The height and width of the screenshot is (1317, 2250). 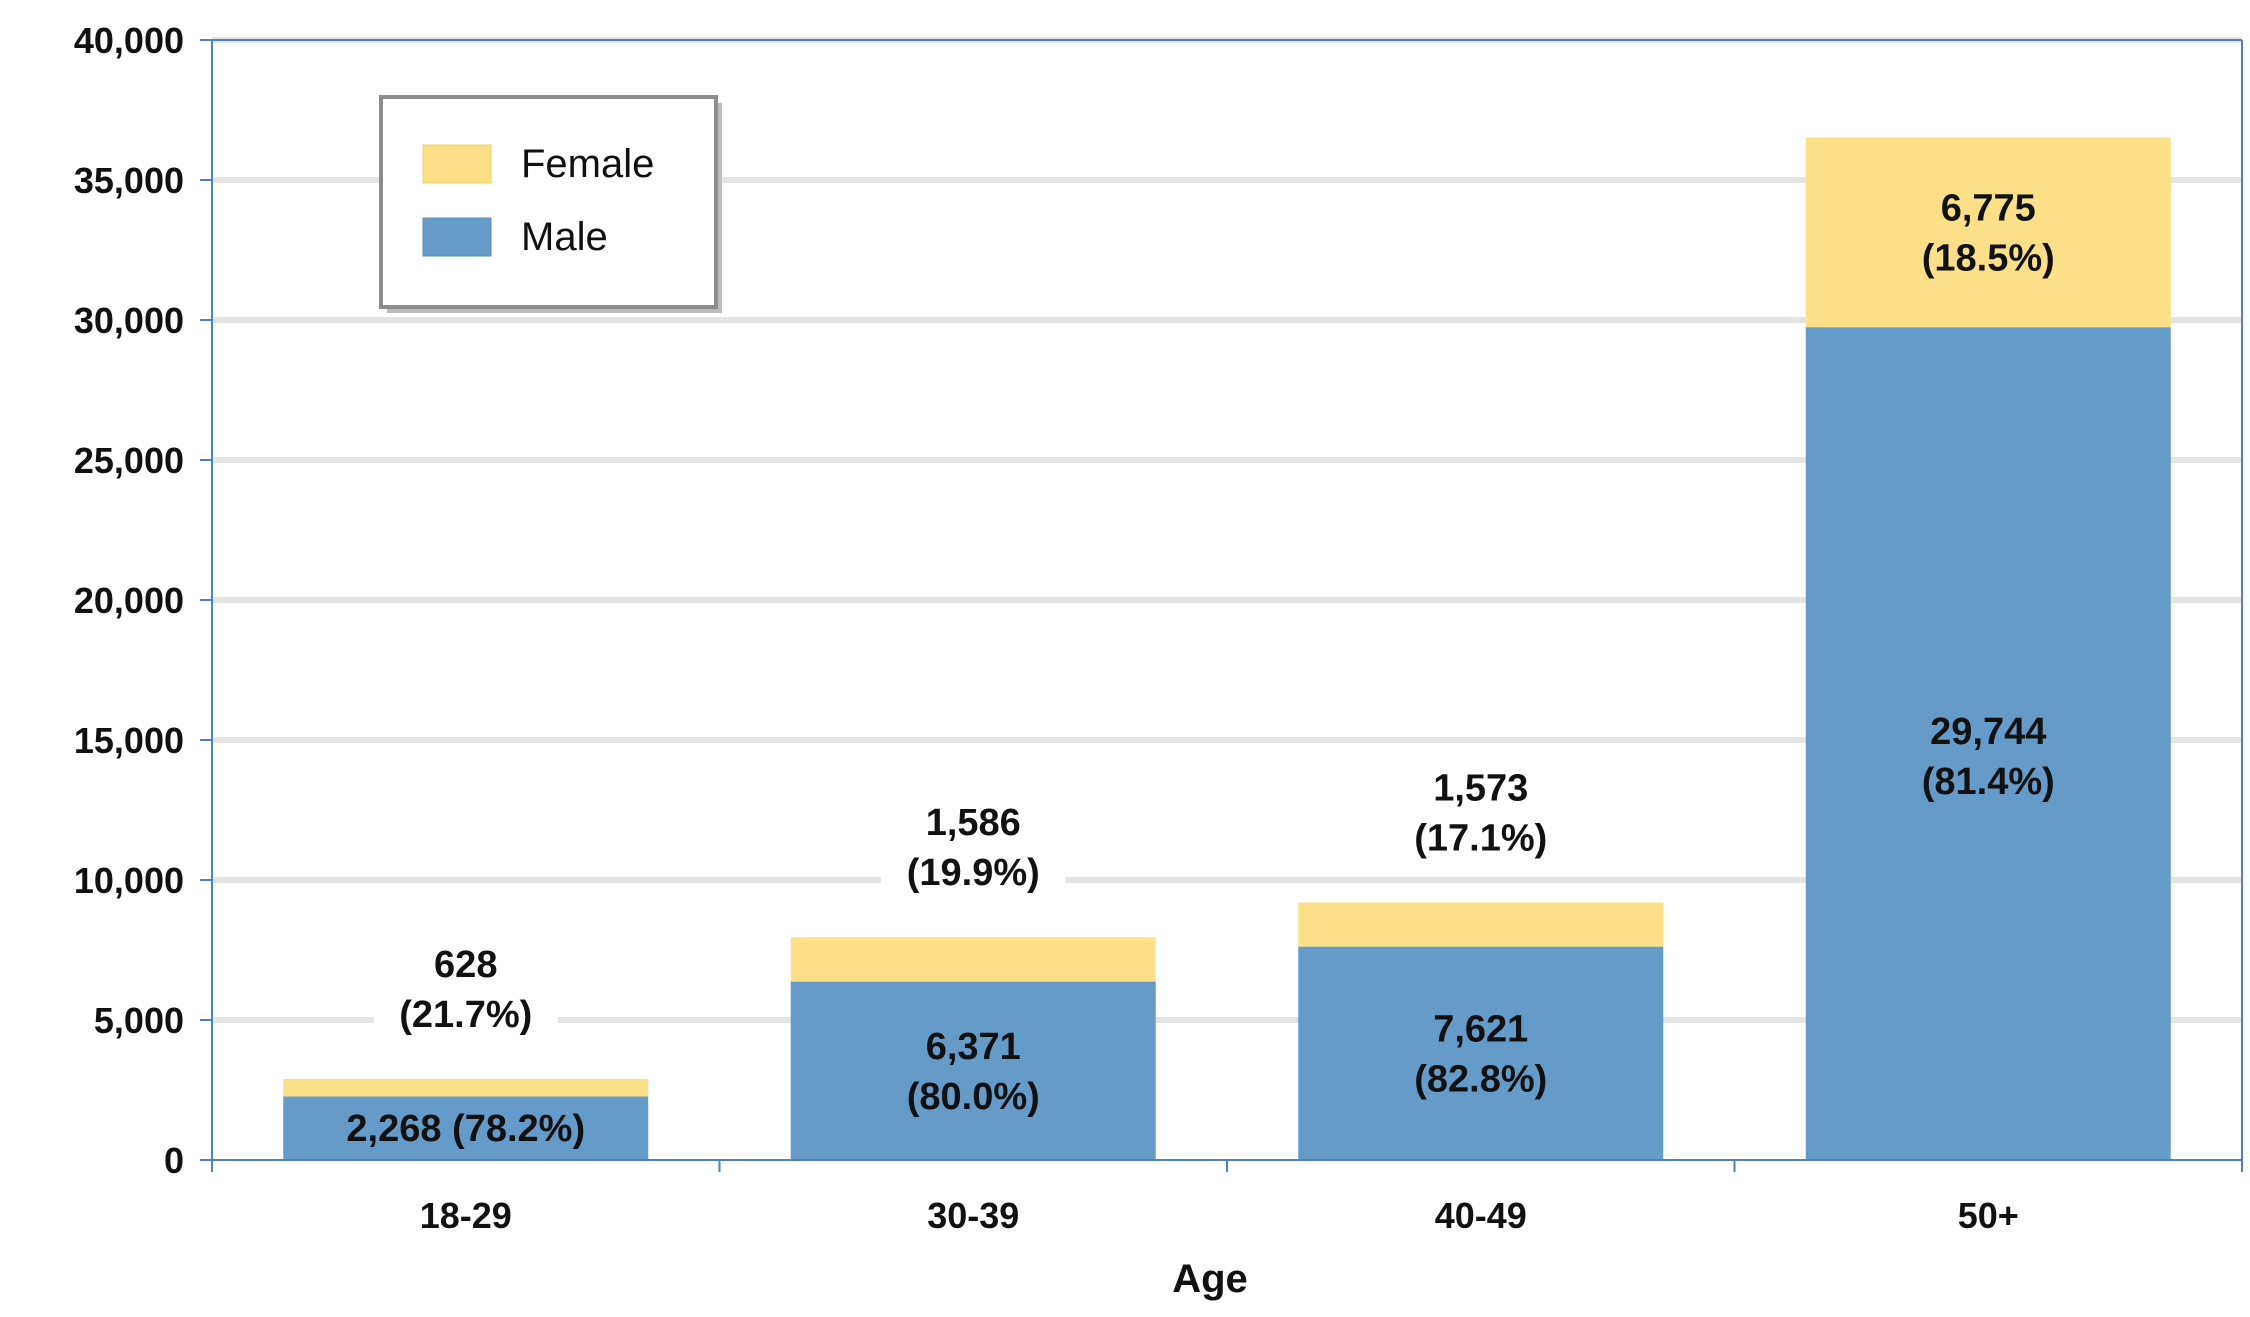 I want to click on x-axis-title: Age, so click(x=1210, y=1279).